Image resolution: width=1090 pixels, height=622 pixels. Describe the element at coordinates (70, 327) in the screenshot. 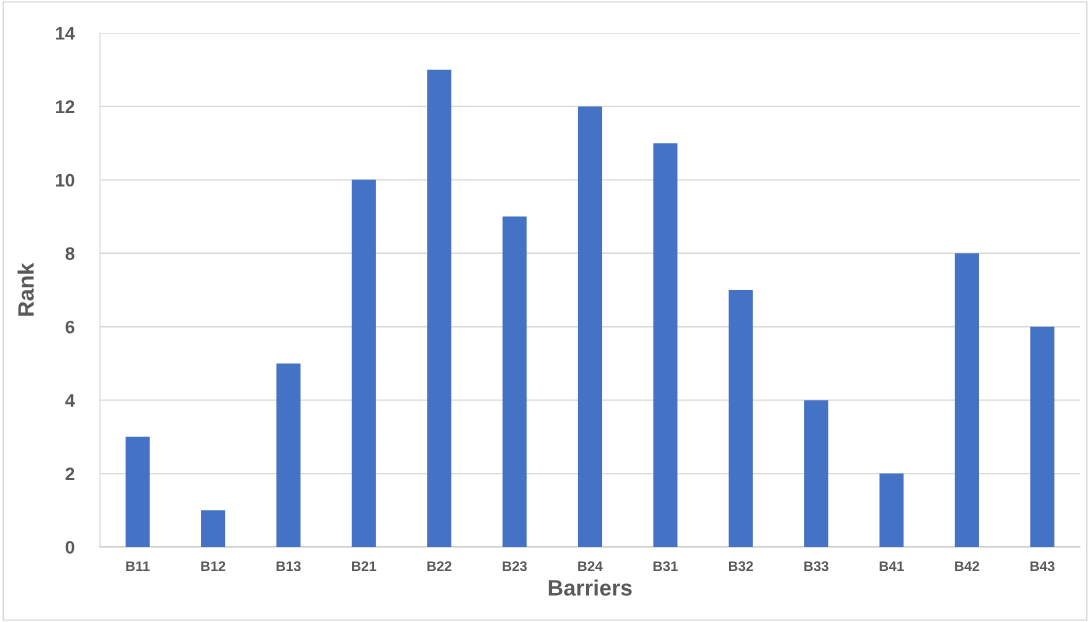

I see `y-tick-label: 6` at that location.